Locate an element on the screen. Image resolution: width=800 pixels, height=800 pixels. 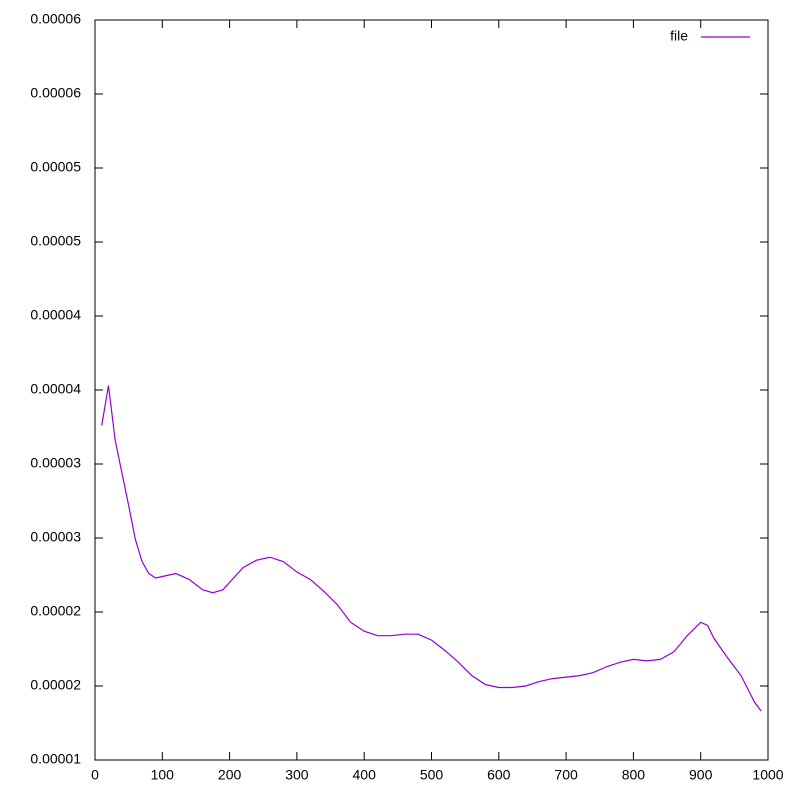
x-tick-label: 400 is located at coordinates (365, 775).